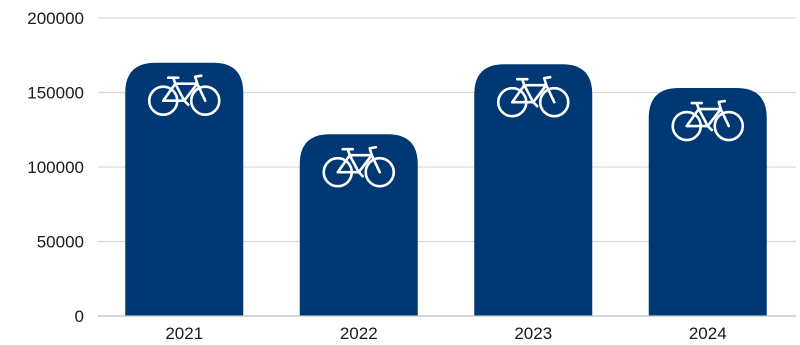 Image resolution: width=800 pixels, height=345 pixels. What do you see at coordinates (359, 333) in the screenshot?
I see `x-category-label: 2022` at bounding box center [359, 333].